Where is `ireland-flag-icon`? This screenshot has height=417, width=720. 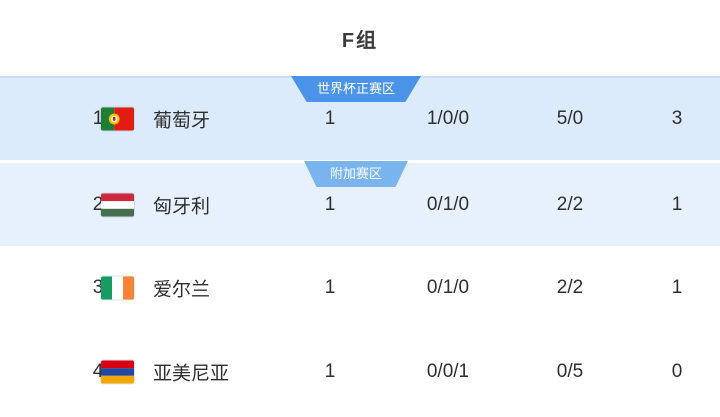 ireland-flag-icon is located at coordinates (117, 288).